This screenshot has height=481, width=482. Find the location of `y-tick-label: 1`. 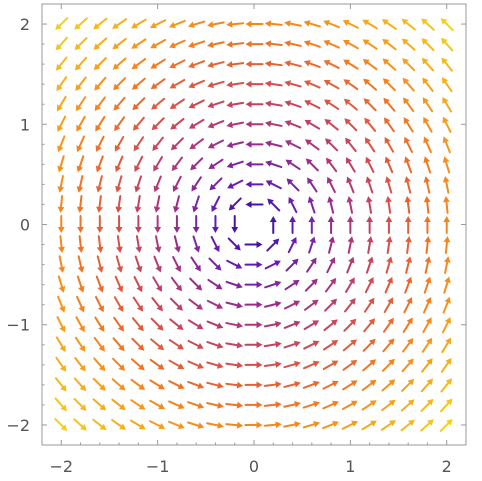

y-tick-label: 1 is located at coordinates (25, 124).